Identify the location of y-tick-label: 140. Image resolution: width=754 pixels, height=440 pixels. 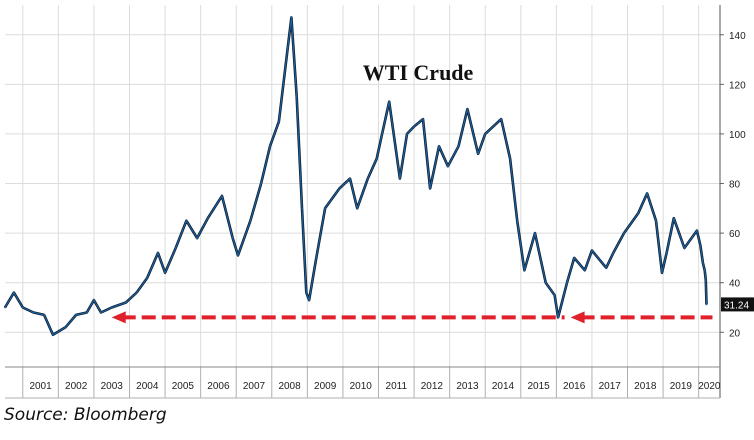
(737, 36).